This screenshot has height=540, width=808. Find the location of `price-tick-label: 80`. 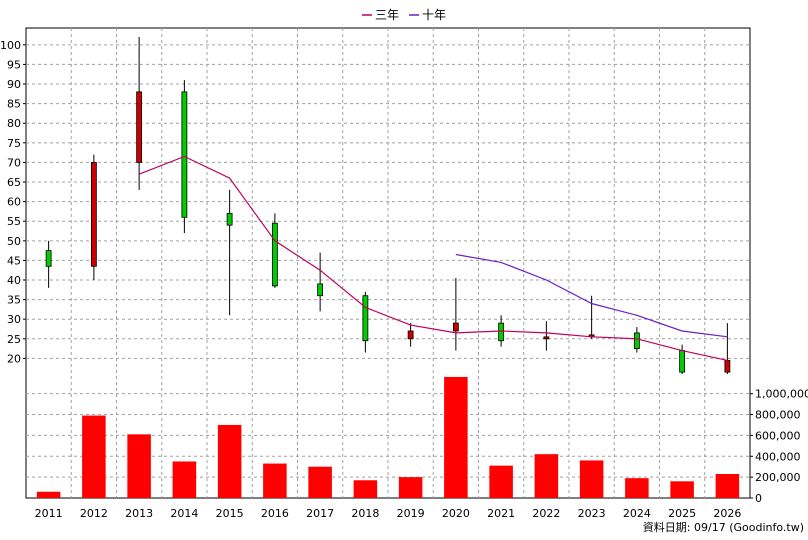

price-tick-label: 80 is located at coordinates (14, 123).